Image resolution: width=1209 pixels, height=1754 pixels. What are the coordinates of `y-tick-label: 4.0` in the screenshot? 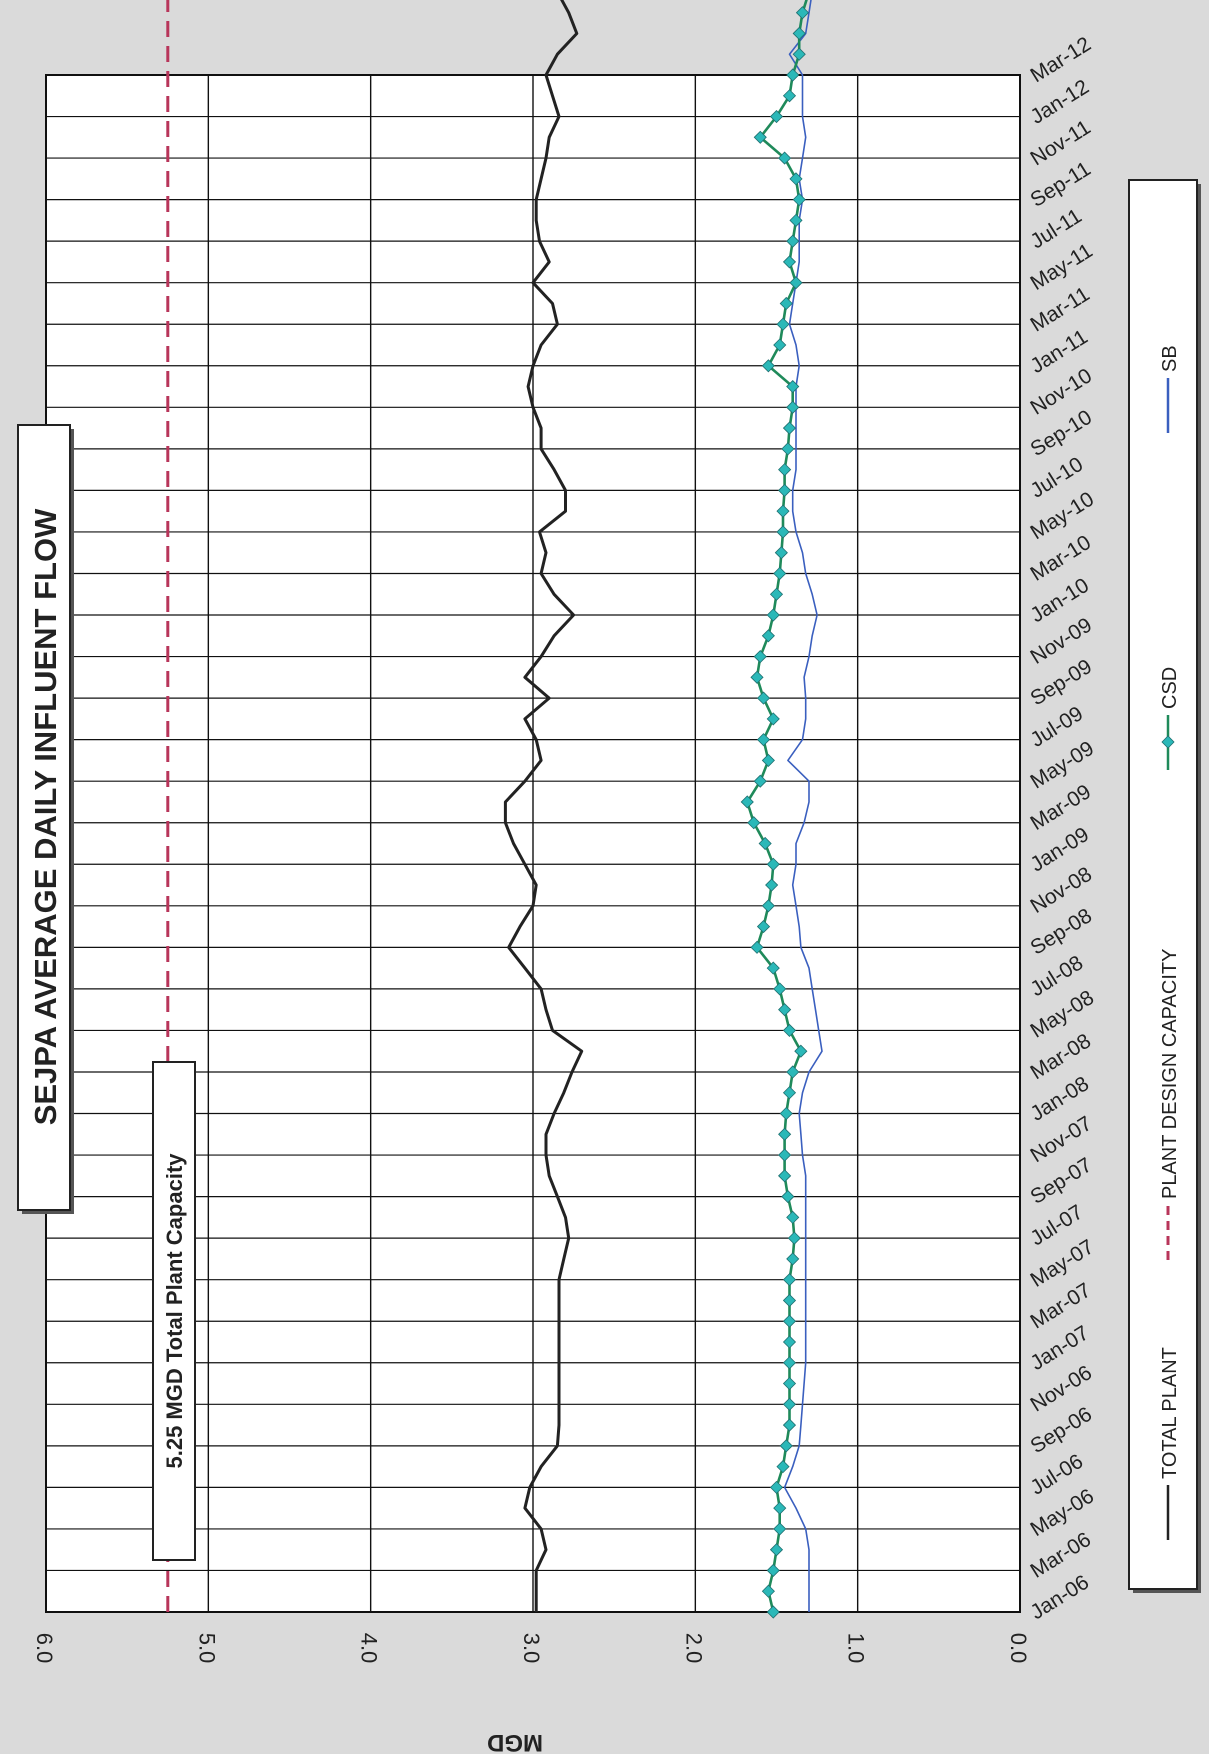 It's located at (369, 1648).